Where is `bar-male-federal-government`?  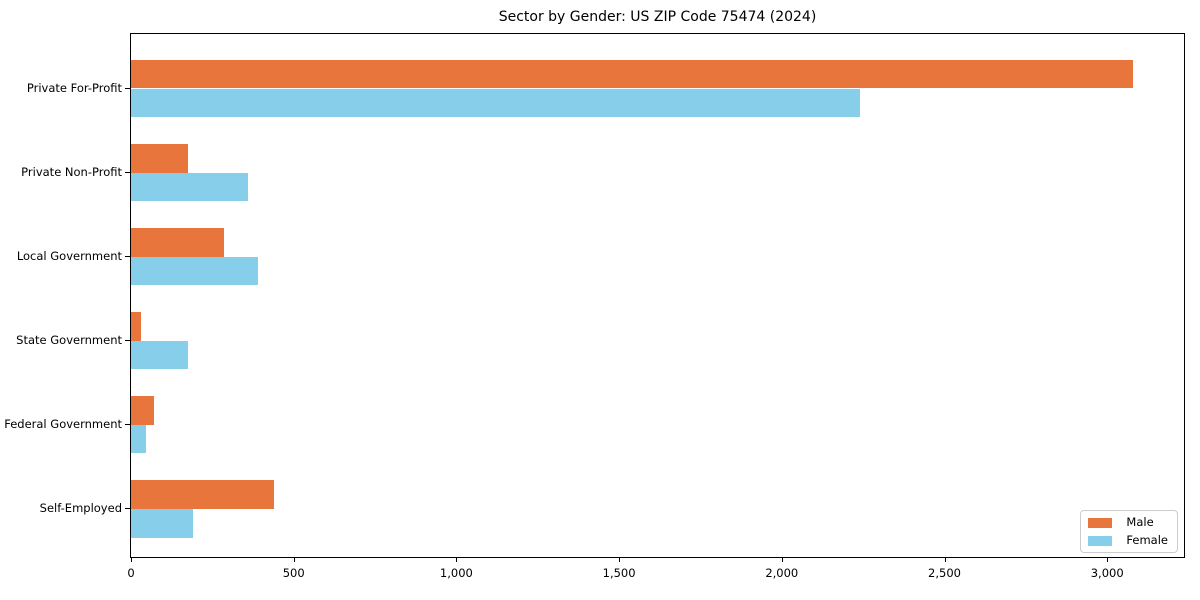
bar-male-federal-government is located at coordinates (142, 410).